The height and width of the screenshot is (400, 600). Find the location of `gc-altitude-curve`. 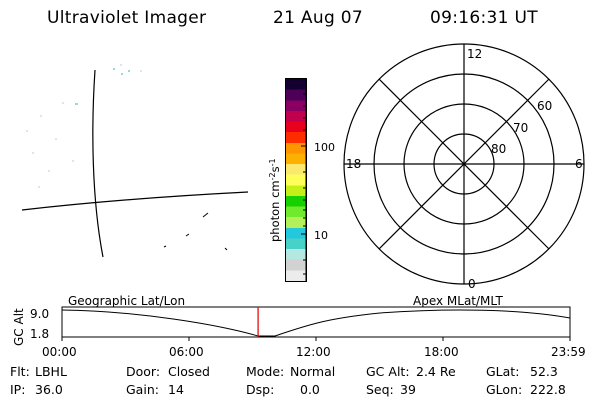

gc-altitude-curve is located at coordinates (316, 323).